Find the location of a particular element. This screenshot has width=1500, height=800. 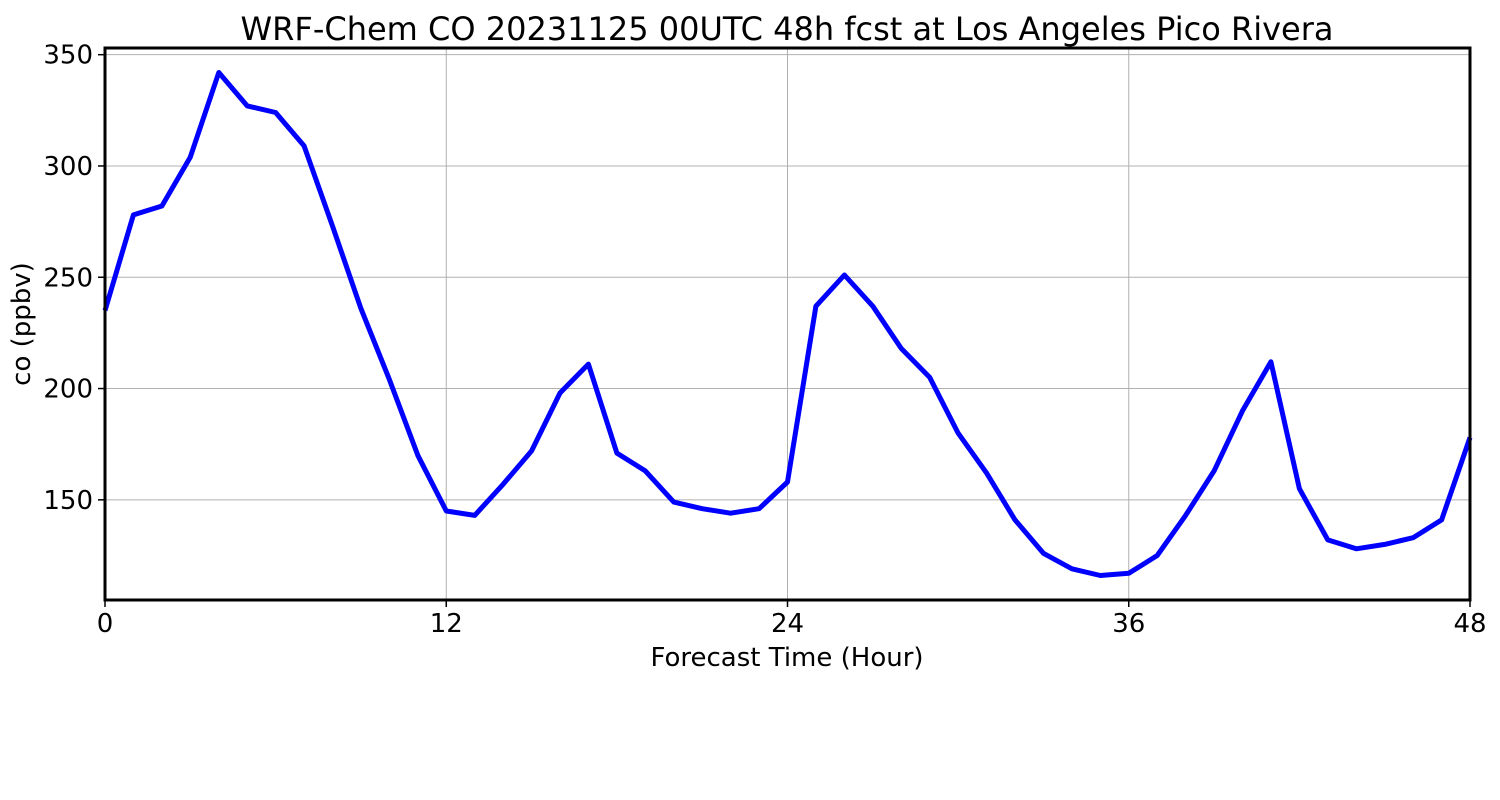

y-axis-label: co (ppbv) is located at coordinates (22, 324).